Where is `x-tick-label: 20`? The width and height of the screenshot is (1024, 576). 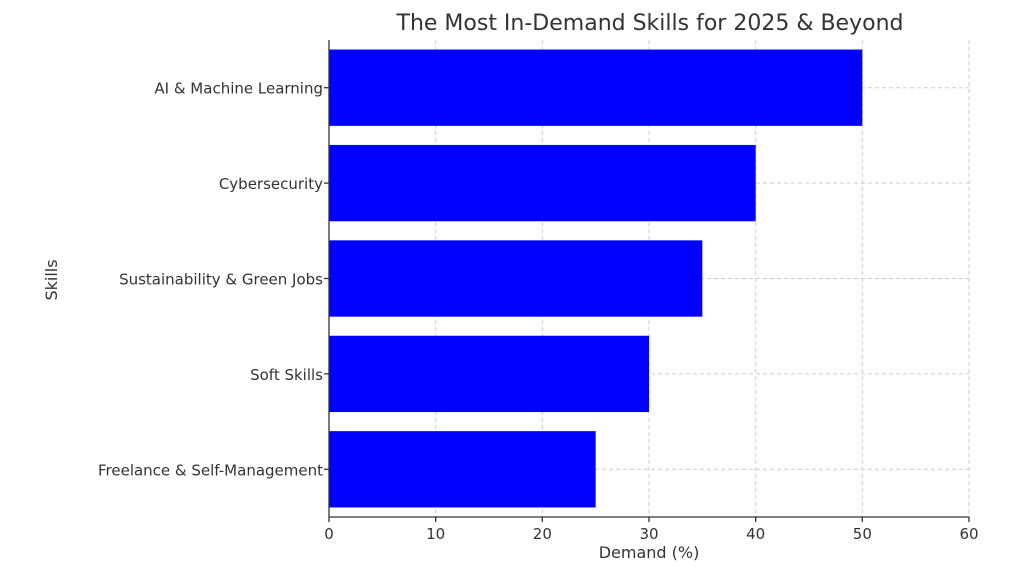
x-tick-label: 20 is located at coordinates (542, 534).